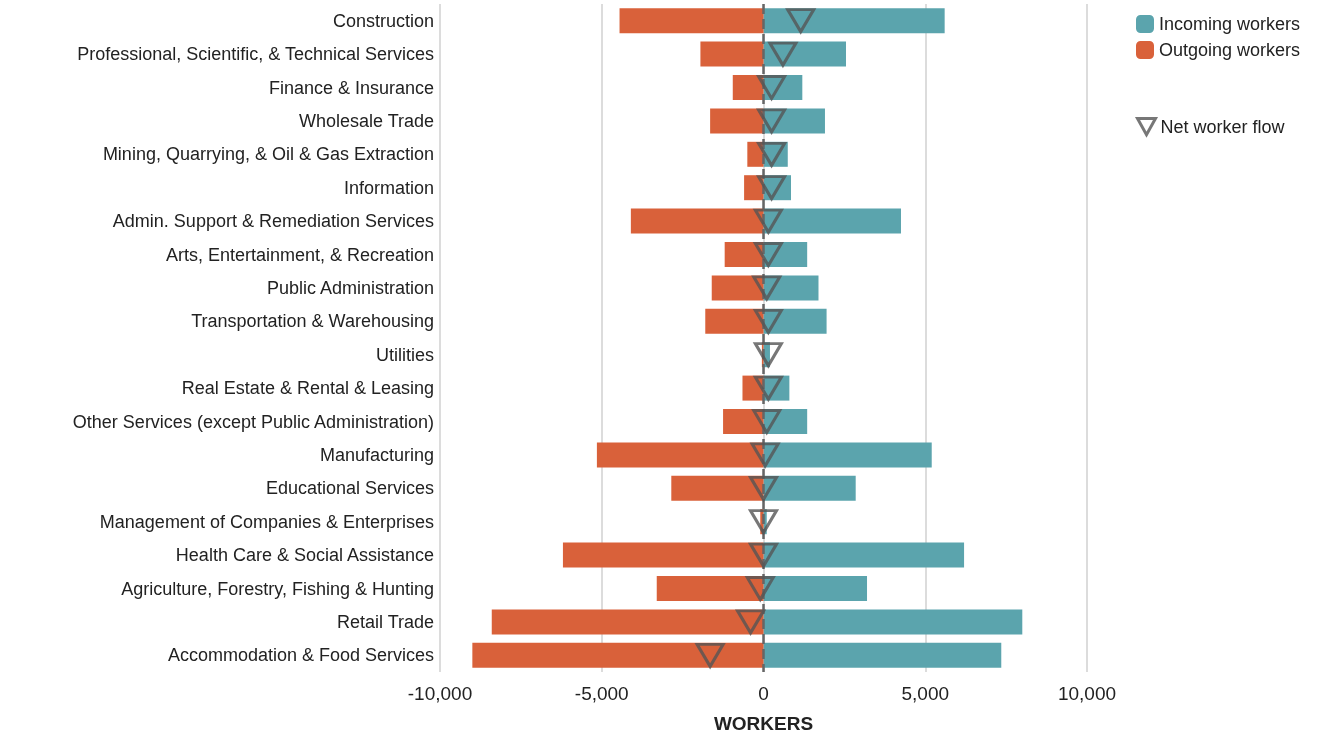  What do you see at coordinates (273, 221) in the screenshot?
I see `y-tick-label: Admin. Support & Remediation Services` at bounding box center [273, 221].